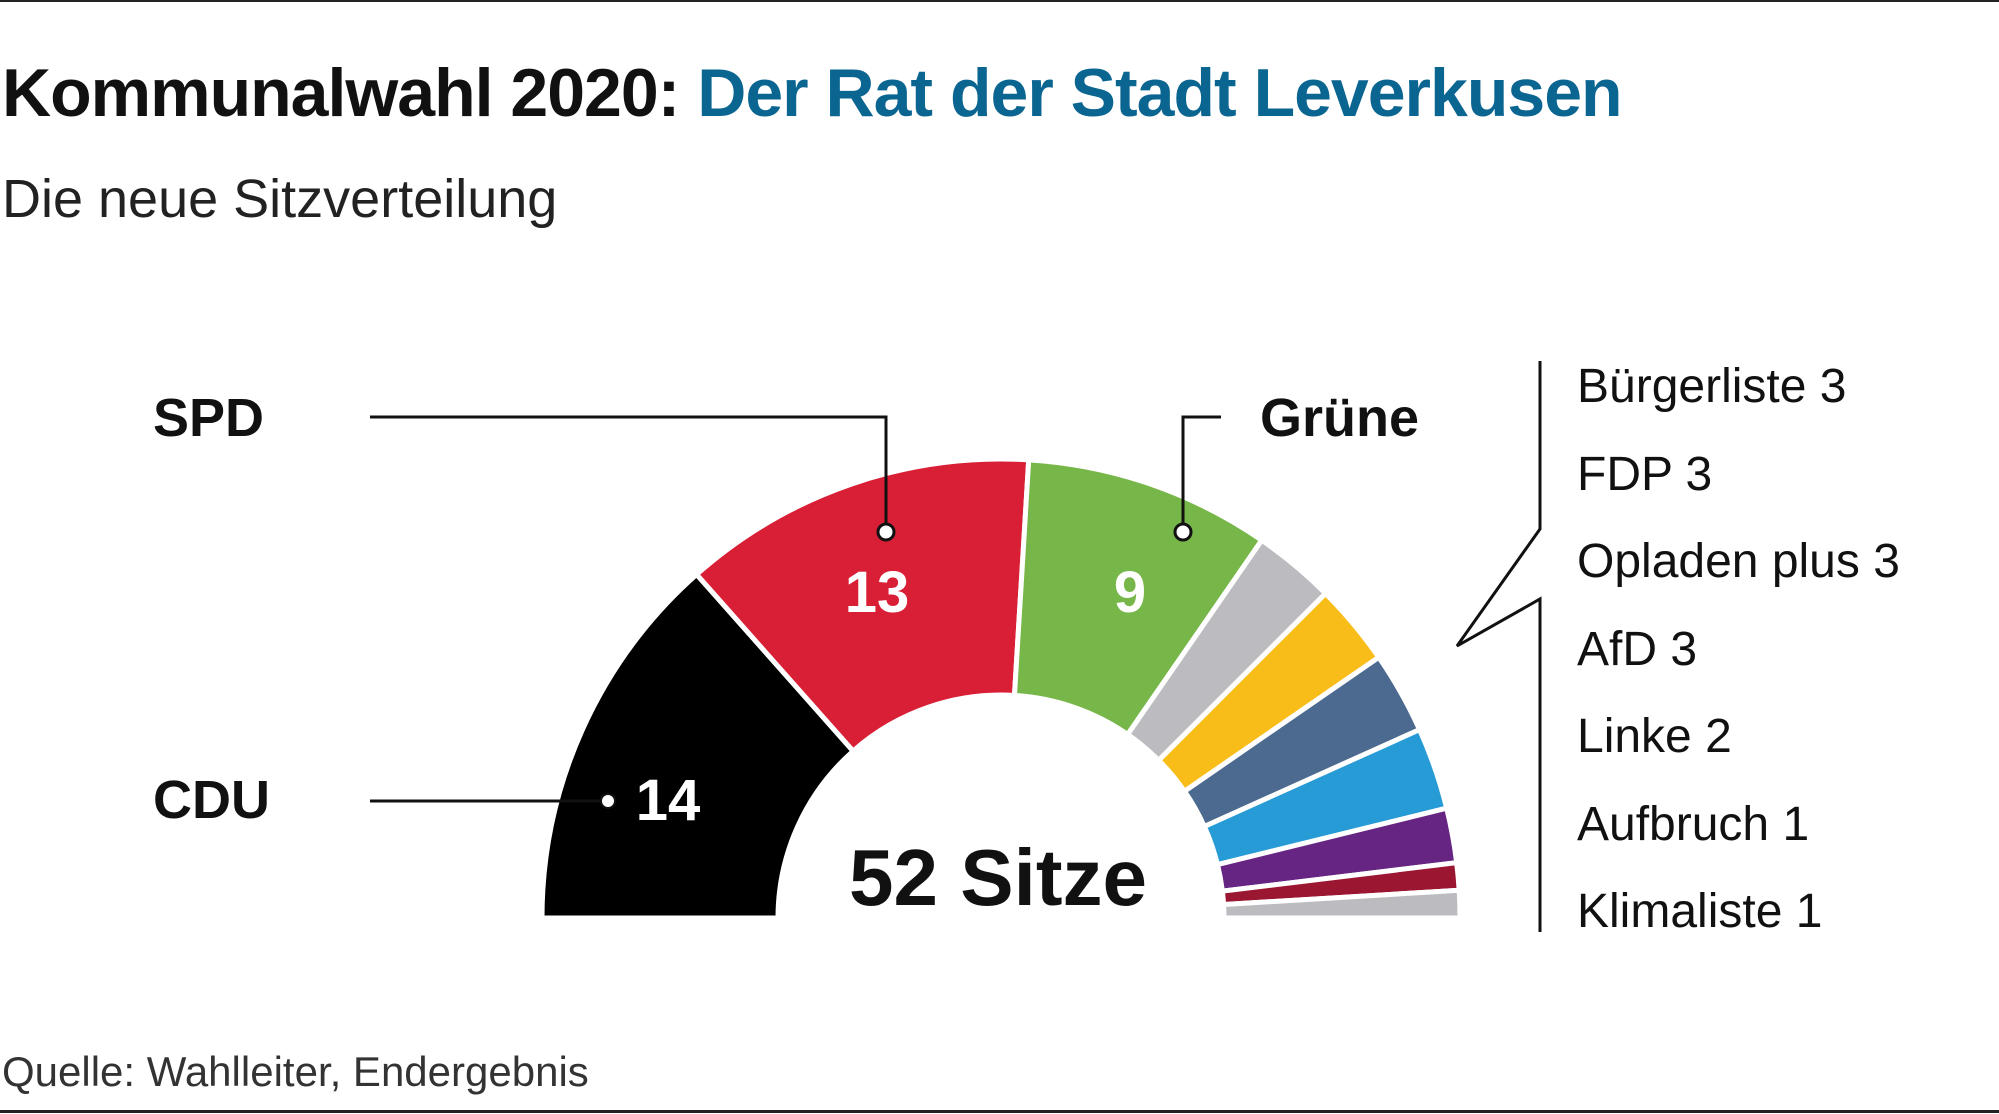 The image size is (1999, 1114). I want to click on segment-cdu, so click(698, 745).